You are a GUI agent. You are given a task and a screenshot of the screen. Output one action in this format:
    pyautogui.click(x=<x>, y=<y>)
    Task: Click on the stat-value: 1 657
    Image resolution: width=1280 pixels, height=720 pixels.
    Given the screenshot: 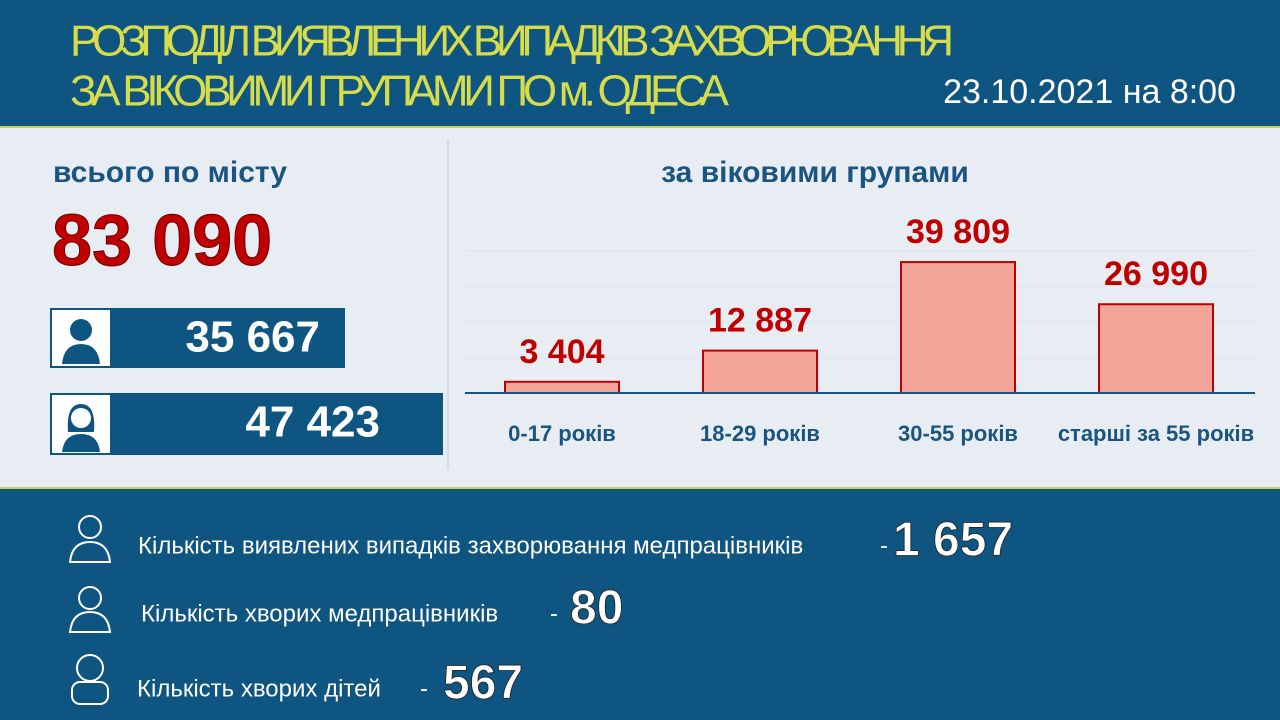 What is the action you would take?
    pyautogui.click(x=953, y=540)
    